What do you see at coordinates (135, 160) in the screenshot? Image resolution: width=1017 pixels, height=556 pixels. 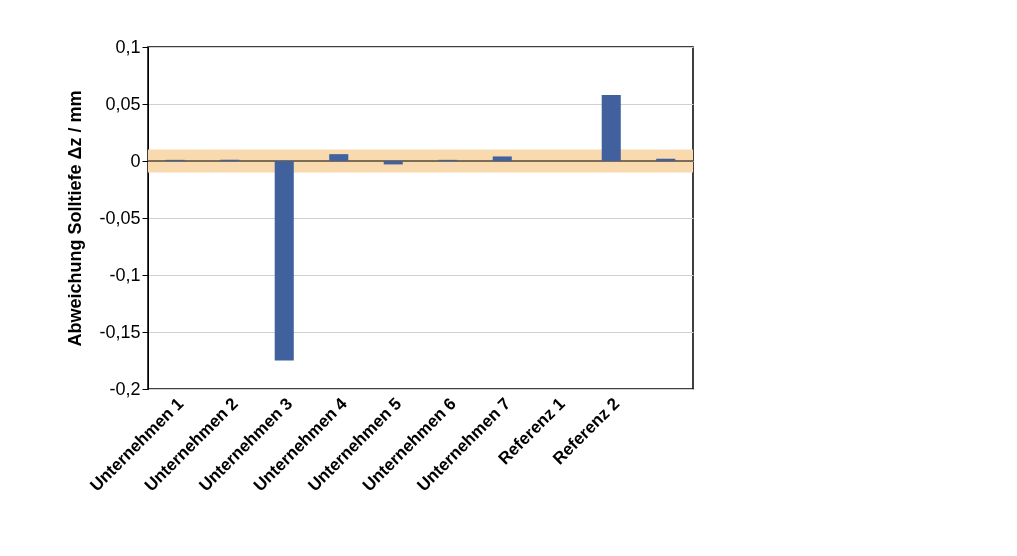 I see `y-tick-label: 0` at bounding box center [135, 160].